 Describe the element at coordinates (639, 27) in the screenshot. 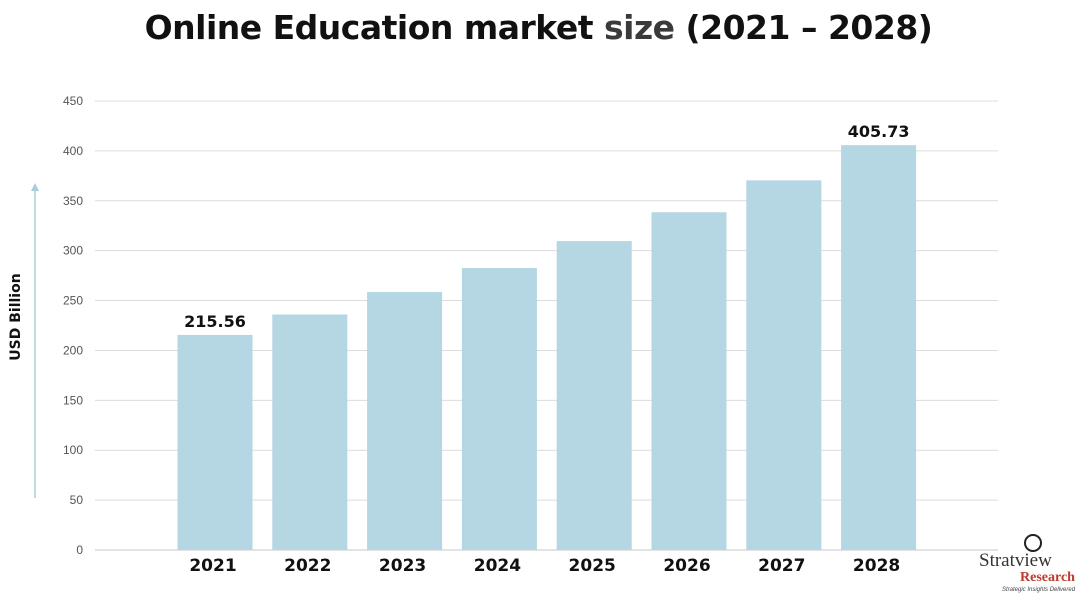

I see `title-accent: size` at that location.